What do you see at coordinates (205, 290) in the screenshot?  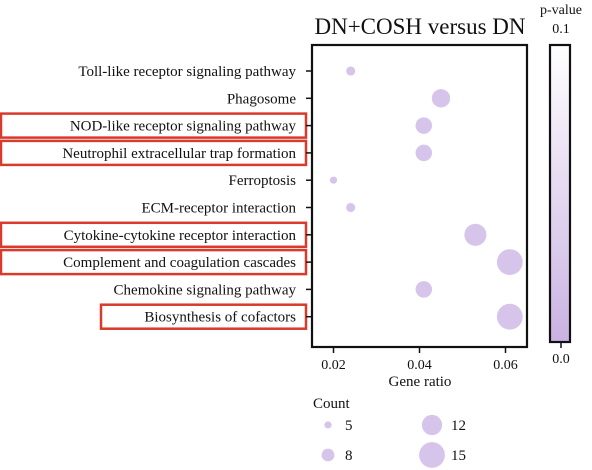 I see `y-tick-label: Chemokine signaling pathway` at bounding box center [205, 290].